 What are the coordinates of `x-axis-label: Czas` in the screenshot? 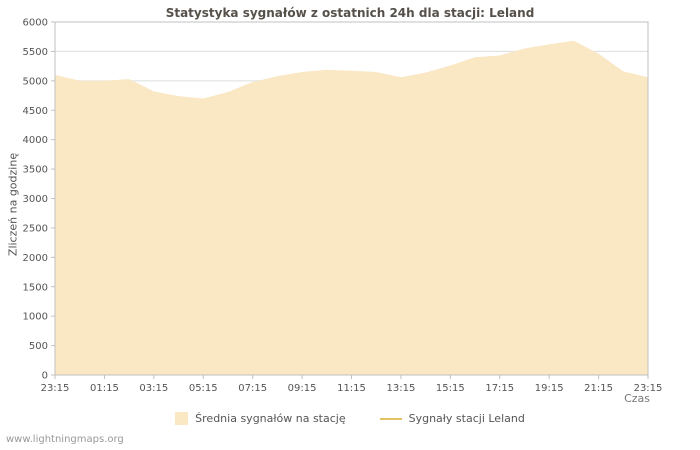 It's located at (637, 398).